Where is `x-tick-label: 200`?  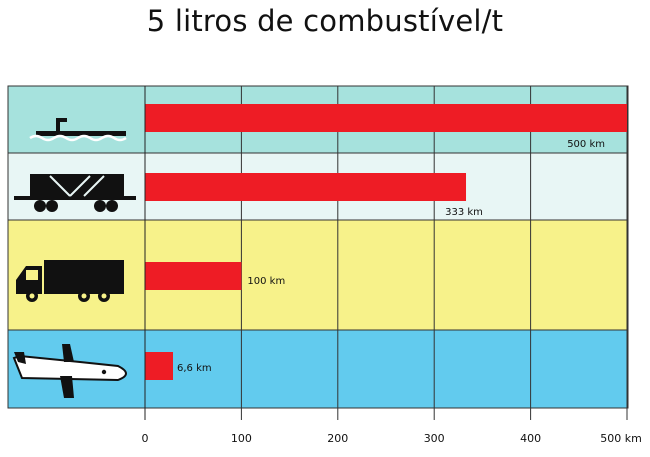
x-tick-label: 200 is located at coordinates (337, 438).